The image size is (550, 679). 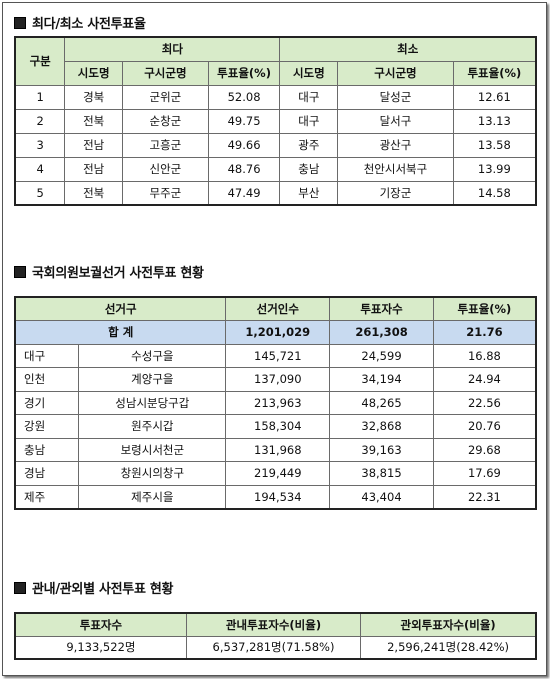 What do you see at coordinates (395, 73) in the screenshot?
I see `header-min-sigungu: 구시군명` at bounding box center [395, 73].